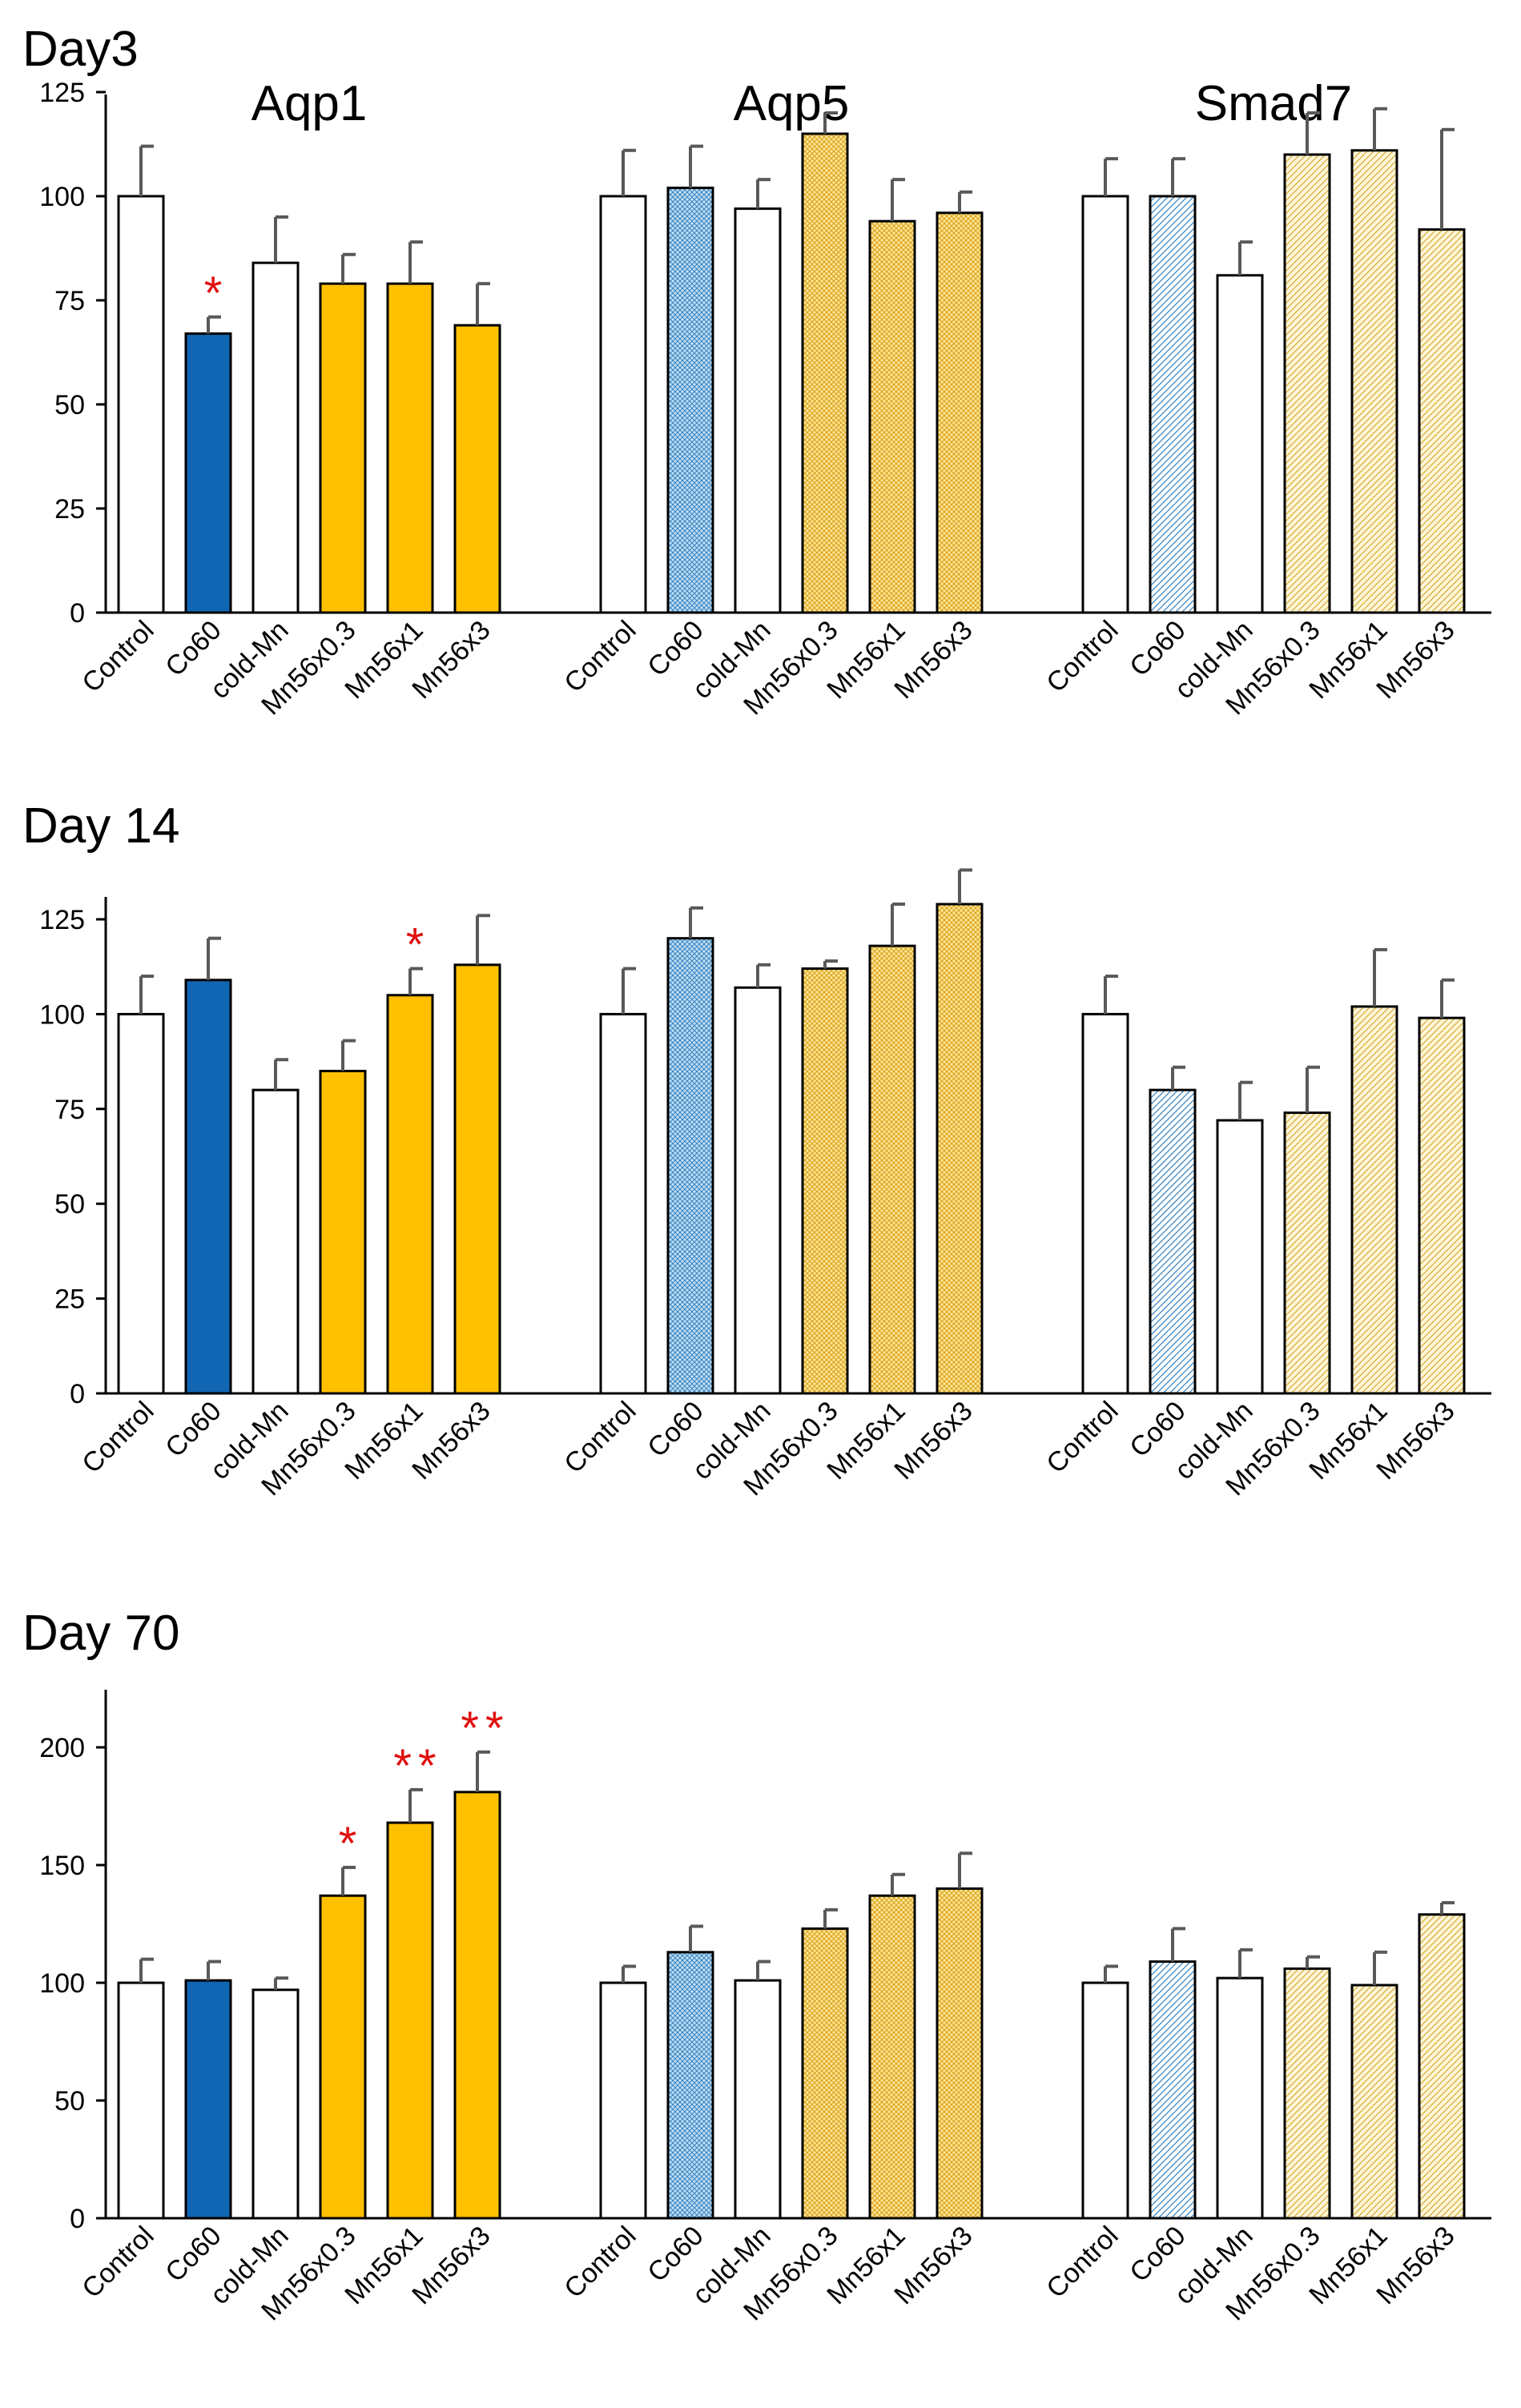 The height and width of the screenshot is (2408, 1521). What do you see at coordinates (309, 104) in the screenshot?
I see `panel-title: Aqp1` at bounding box center [309, 104].